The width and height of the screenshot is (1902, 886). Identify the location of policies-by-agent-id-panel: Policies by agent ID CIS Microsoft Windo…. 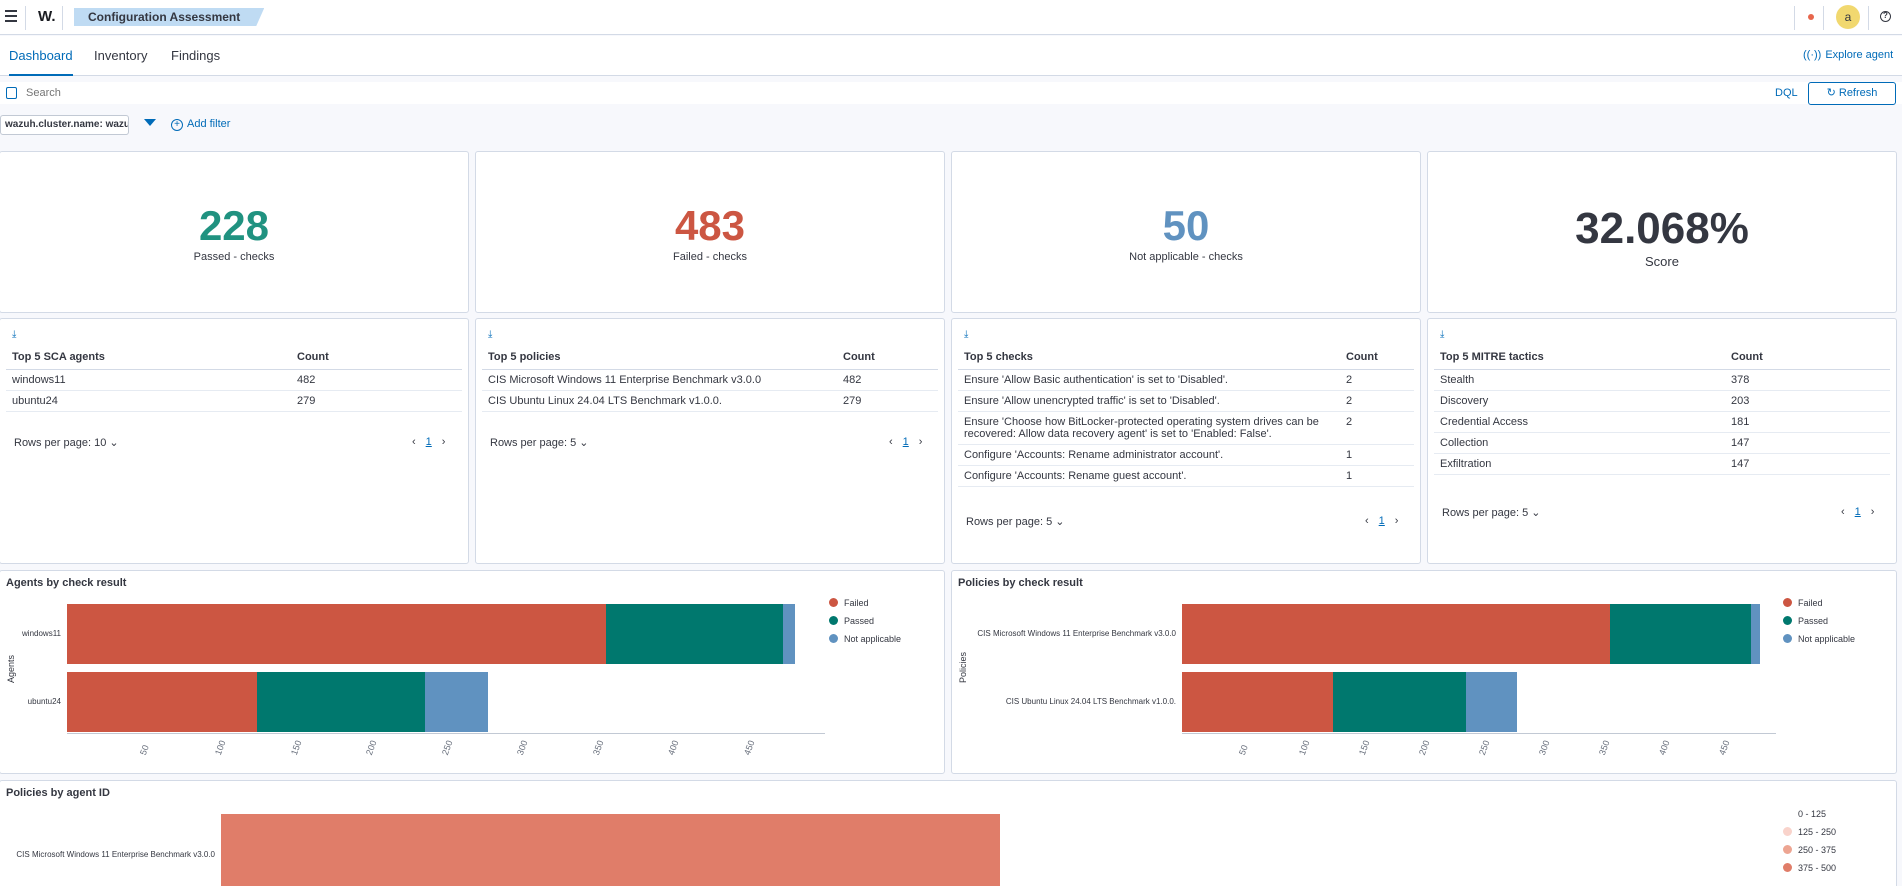
(948, 833).